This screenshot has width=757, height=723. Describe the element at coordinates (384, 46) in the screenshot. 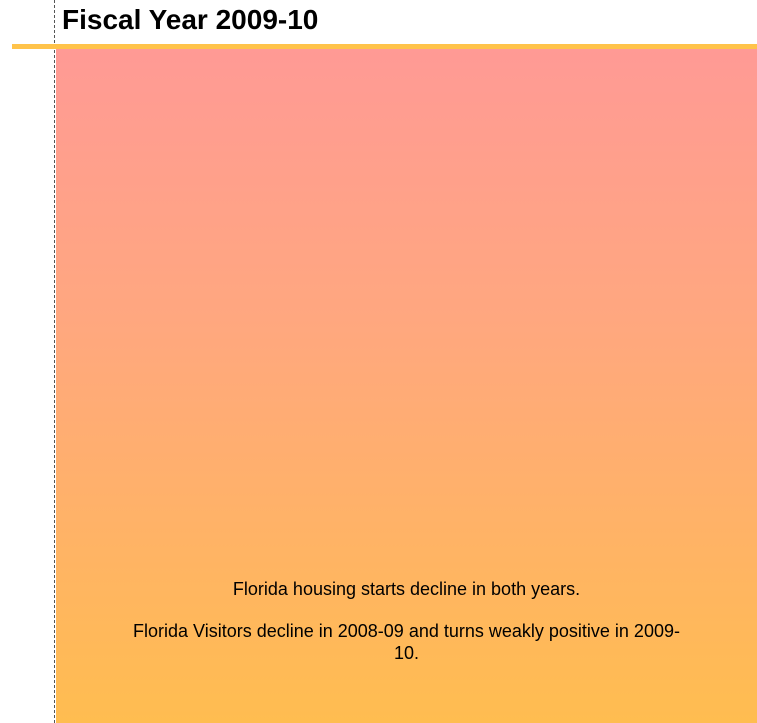

I see `title-rule` at that location.